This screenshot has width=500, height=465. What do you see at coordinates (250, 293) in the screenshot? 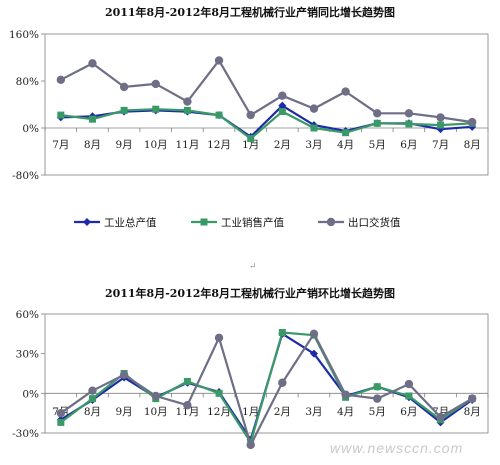
I see `chart-title: 2011年8月-2012年8月工程机械行业产销环比增长趋势图` at bounding box center [250, 293].